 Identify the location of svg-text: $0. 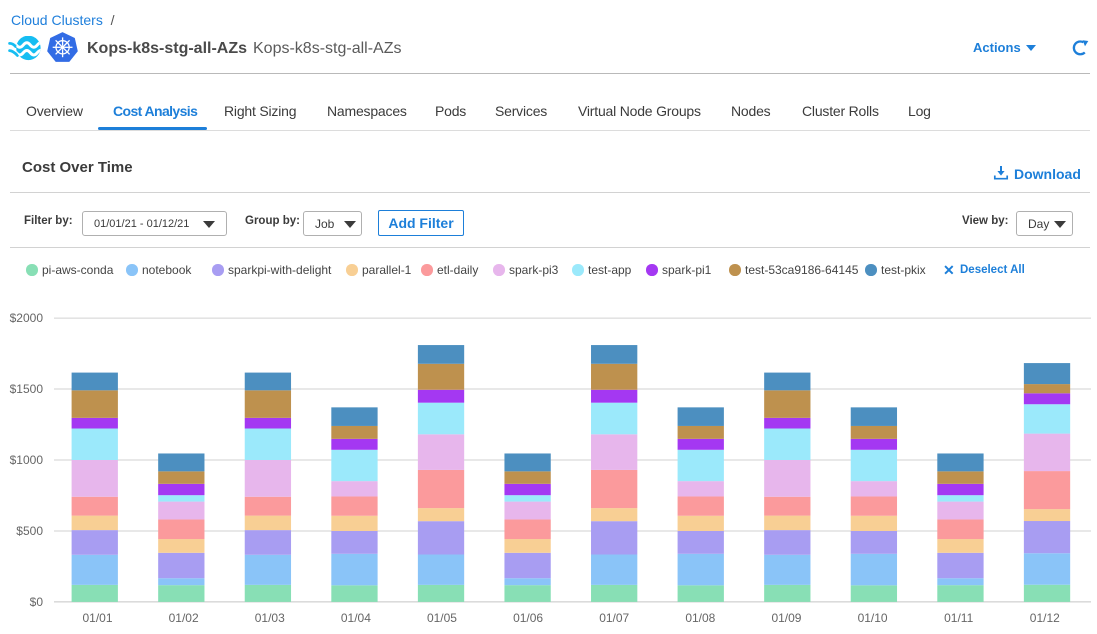
(37, 602).